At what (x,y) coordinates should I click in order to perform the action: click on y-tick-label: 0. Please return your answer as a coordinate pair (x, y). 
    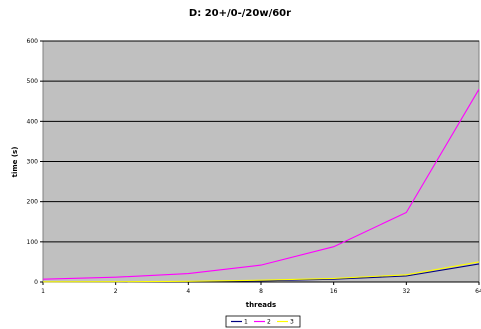
    Looking at the image, I should click on (36, 282).